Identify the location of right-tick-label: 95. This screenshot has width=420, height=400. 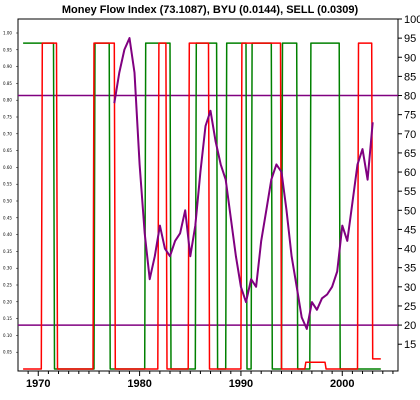
(410, 39).